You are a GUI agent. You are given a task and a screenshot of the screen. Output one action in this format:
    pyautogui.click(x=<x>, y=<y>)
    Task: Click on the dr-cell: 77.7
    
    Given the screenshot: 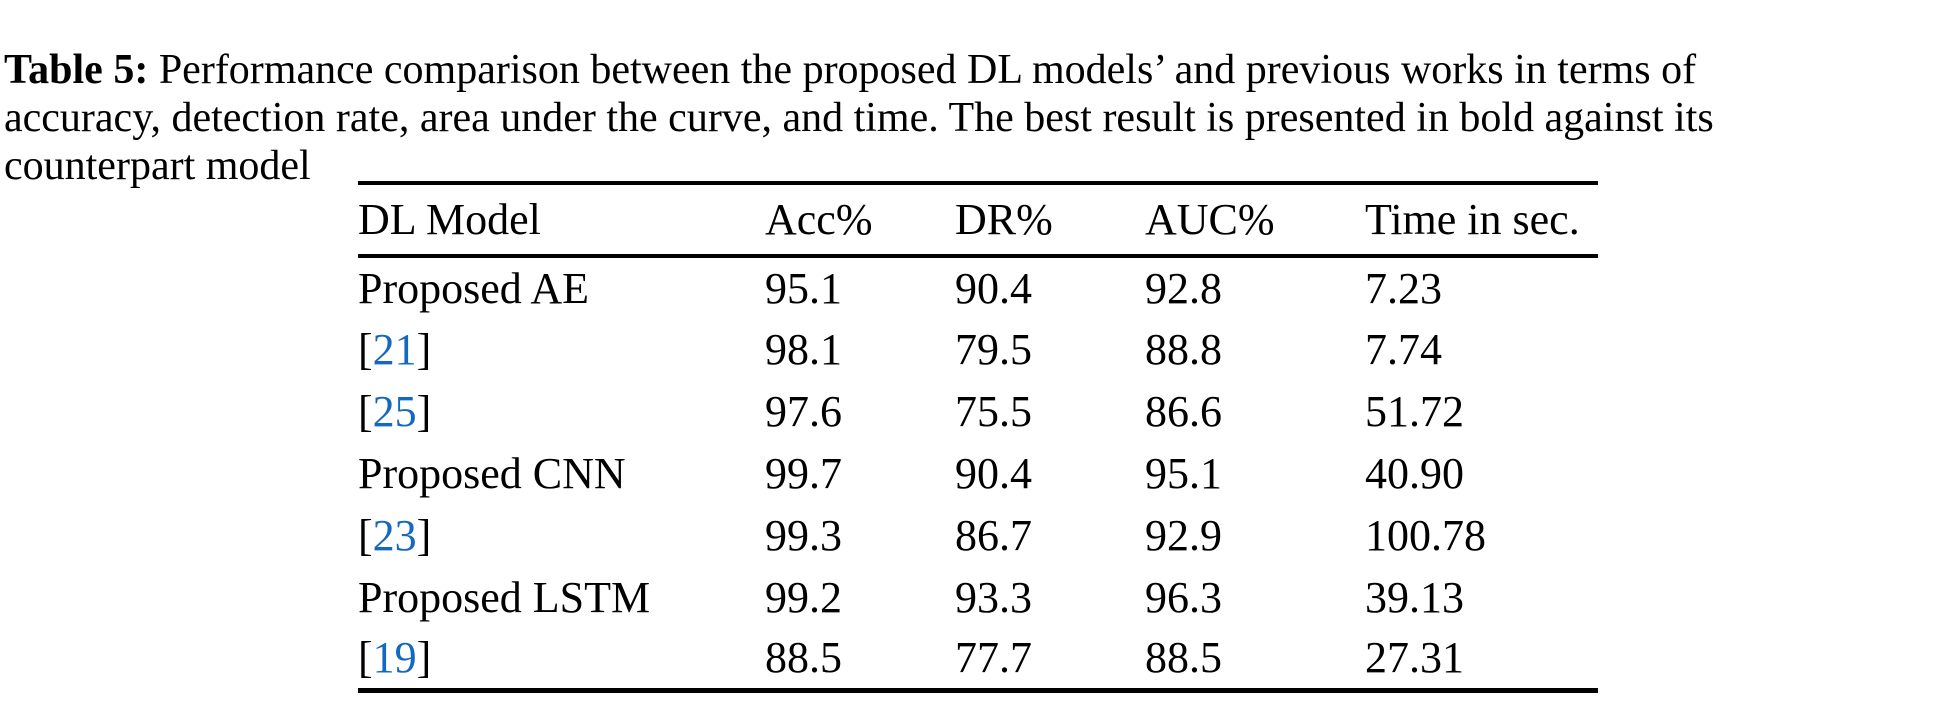 What is the action you would take?
    pyautogui.click(x=993, y=658)
    